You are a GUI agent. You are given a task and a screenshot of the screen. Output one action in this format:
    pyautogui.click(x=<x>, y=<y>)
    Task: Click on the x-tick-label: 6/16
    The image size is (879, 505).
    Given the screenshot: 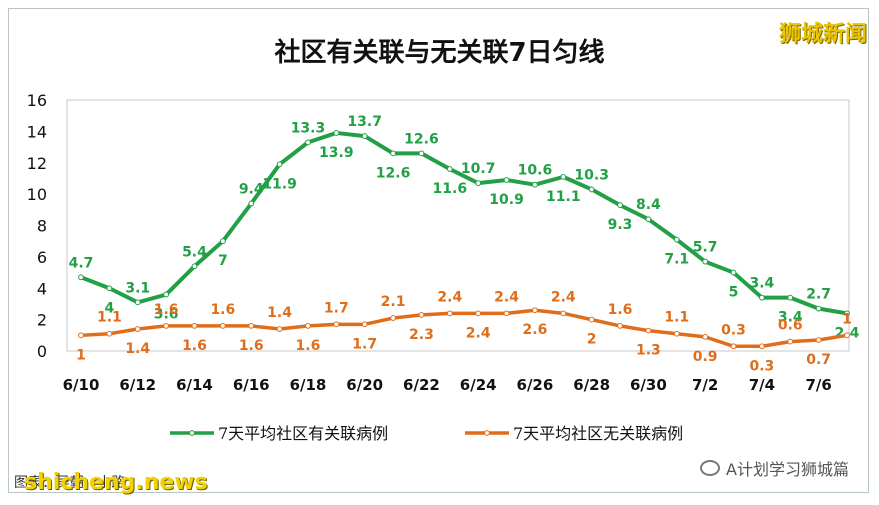 What is the action you would take?
    pyautogui.click(x=251, y=385)
    